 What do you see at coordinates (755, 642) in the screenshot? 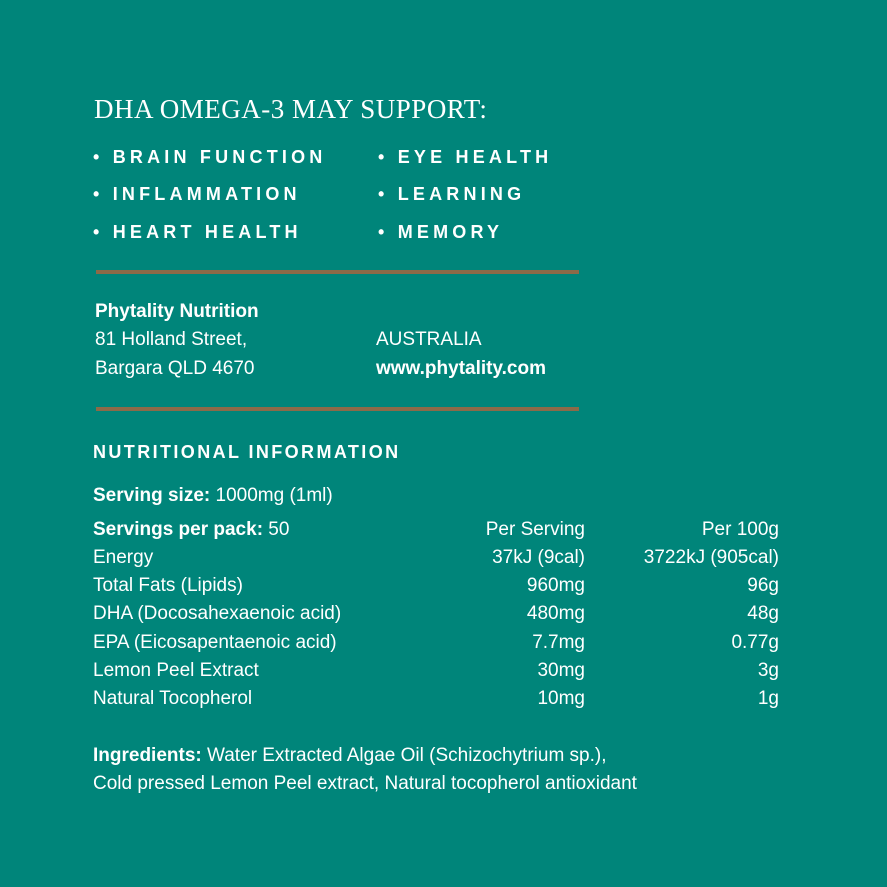
I see `per-100g-value: 0.77g` at bounding box center [755, 642].